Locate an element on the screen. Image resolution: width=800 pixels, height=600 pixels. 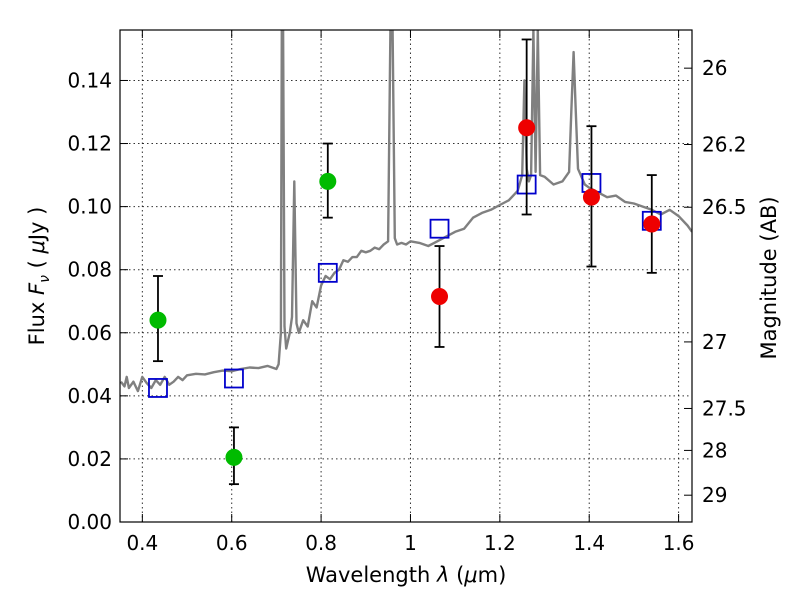
y-axis-label: Flux Fν ( μJy ) is located at coordinates (39, 276).